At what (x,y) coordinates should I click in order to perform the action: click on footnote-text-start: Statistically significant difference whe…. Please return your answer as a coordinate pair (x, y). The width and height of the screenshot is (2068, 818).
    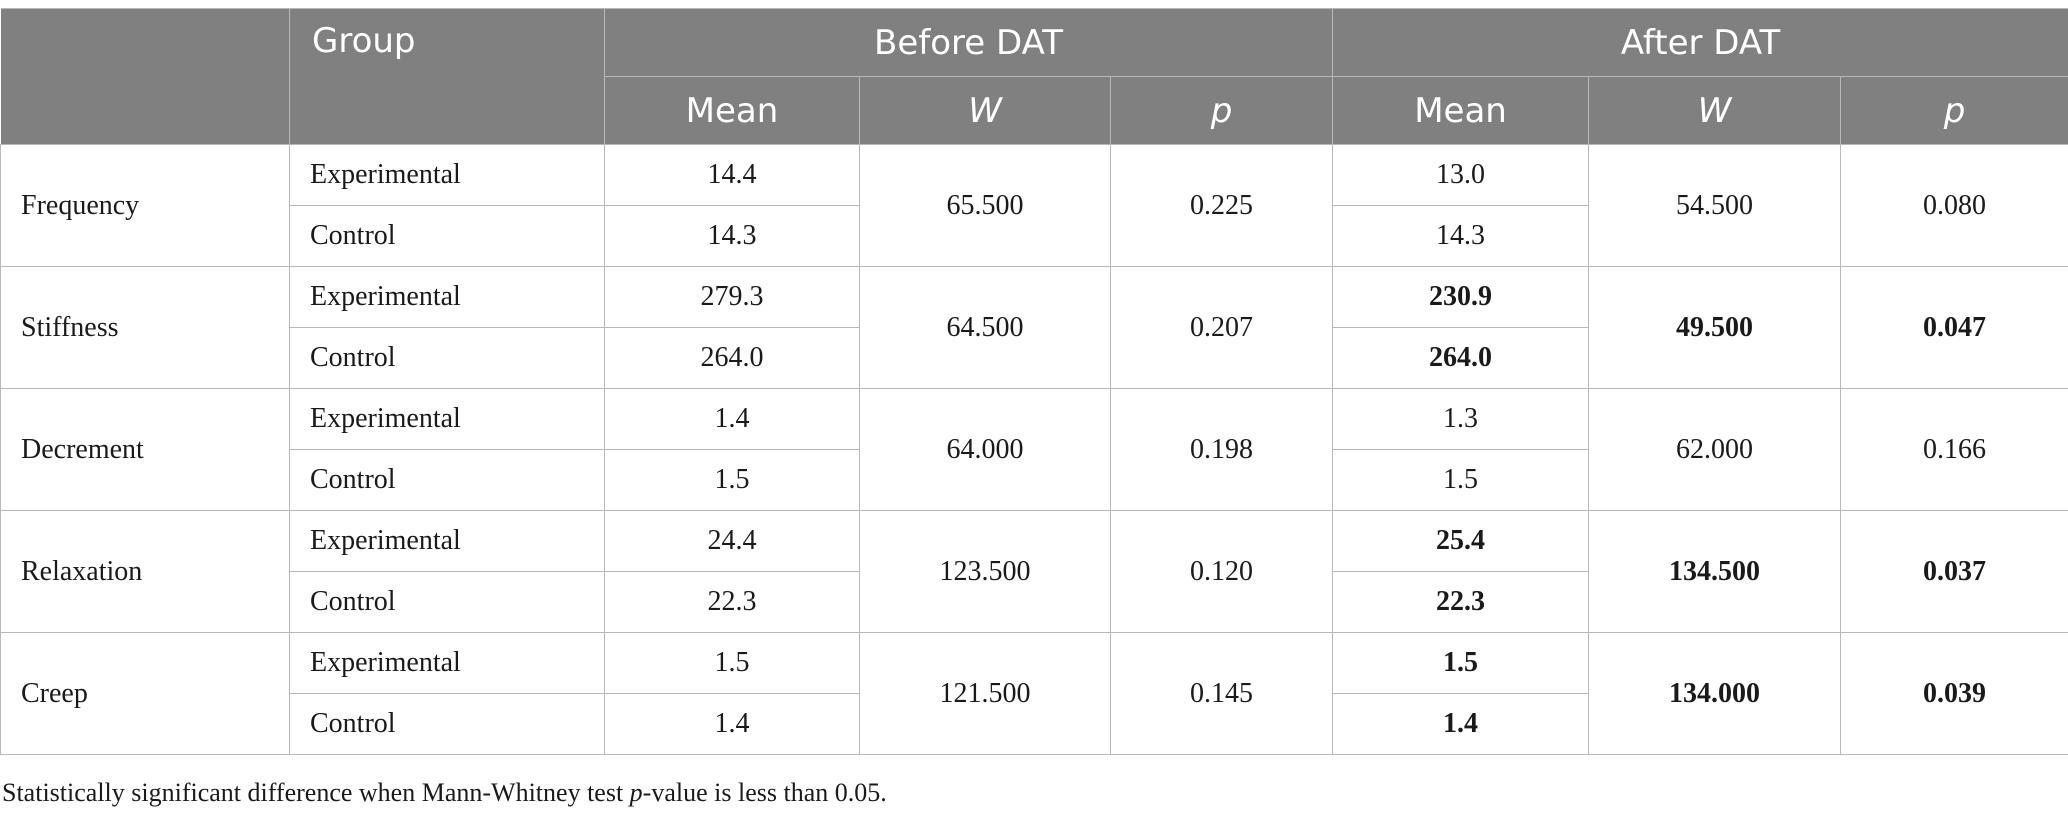
    Looking at the image, I should click on (316, 792).